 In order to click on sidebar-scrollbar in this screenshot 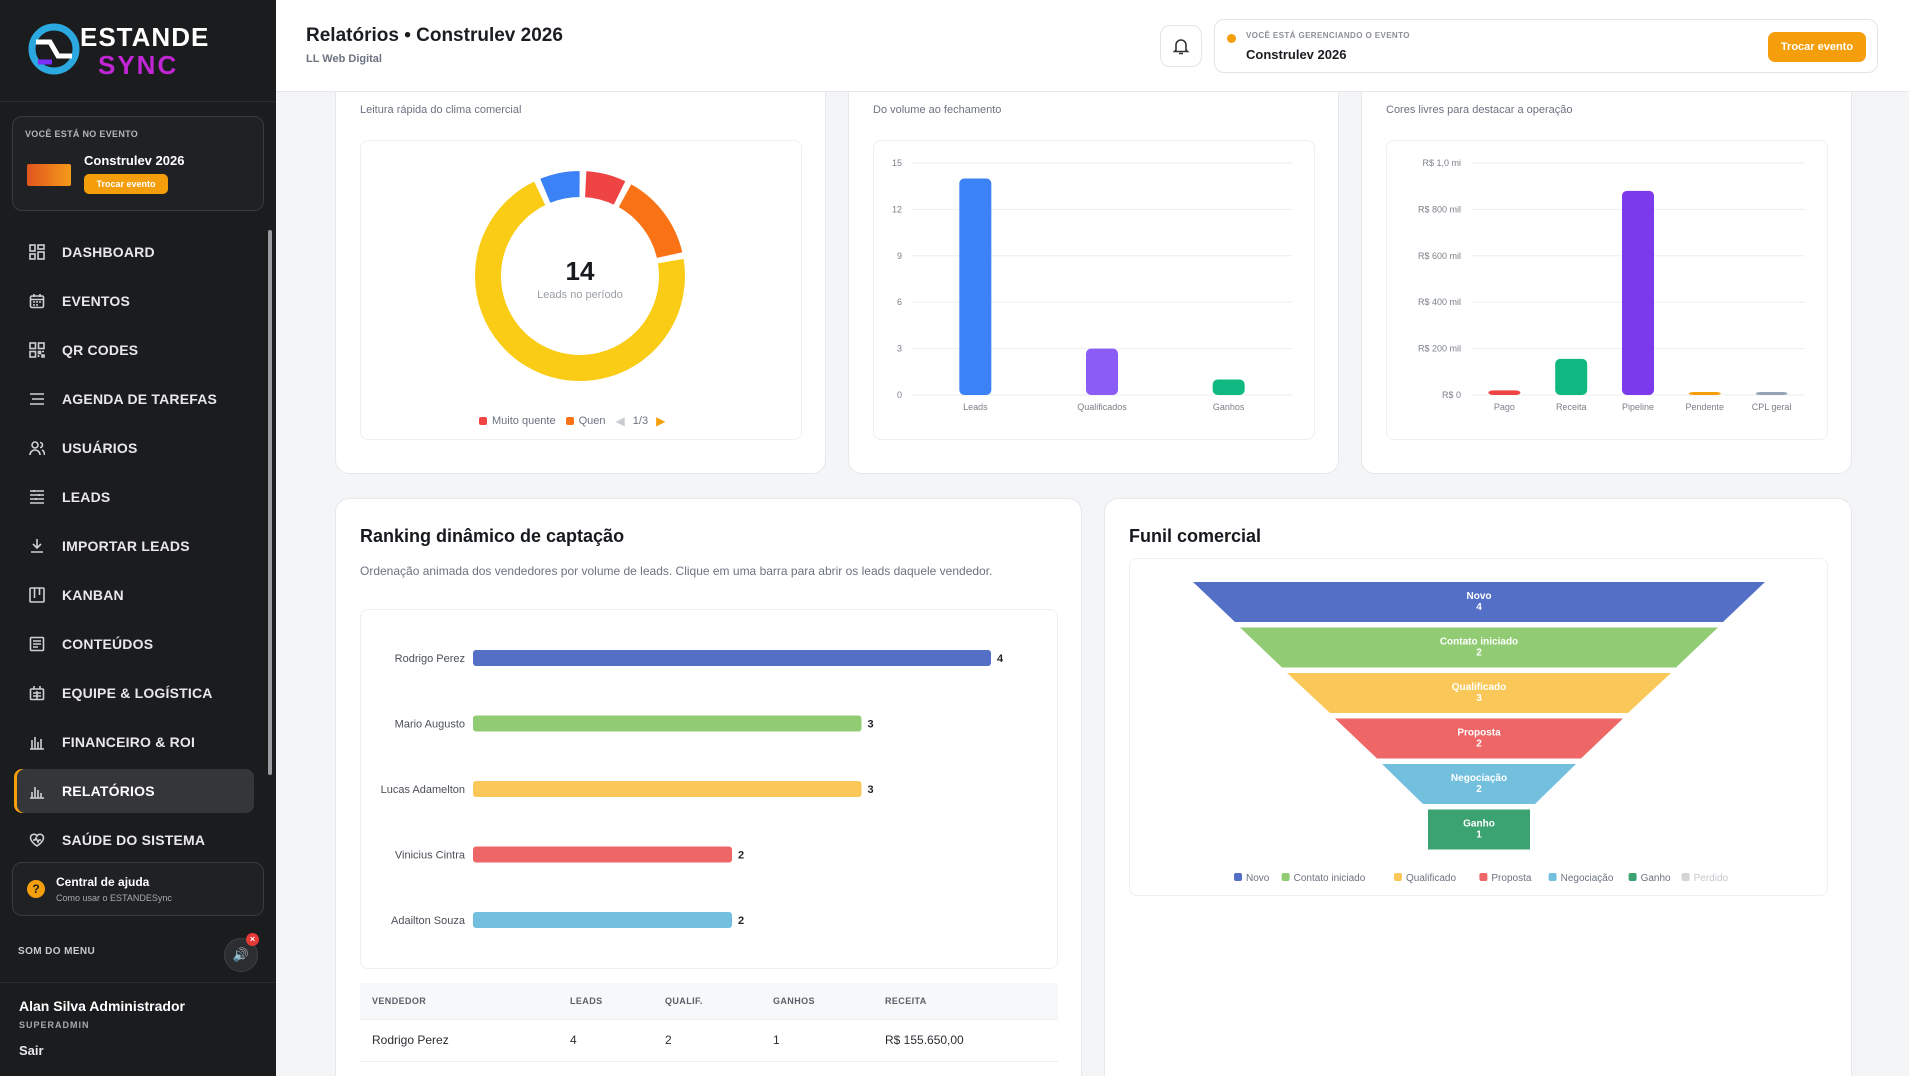, I will do `click(270, 502)`.